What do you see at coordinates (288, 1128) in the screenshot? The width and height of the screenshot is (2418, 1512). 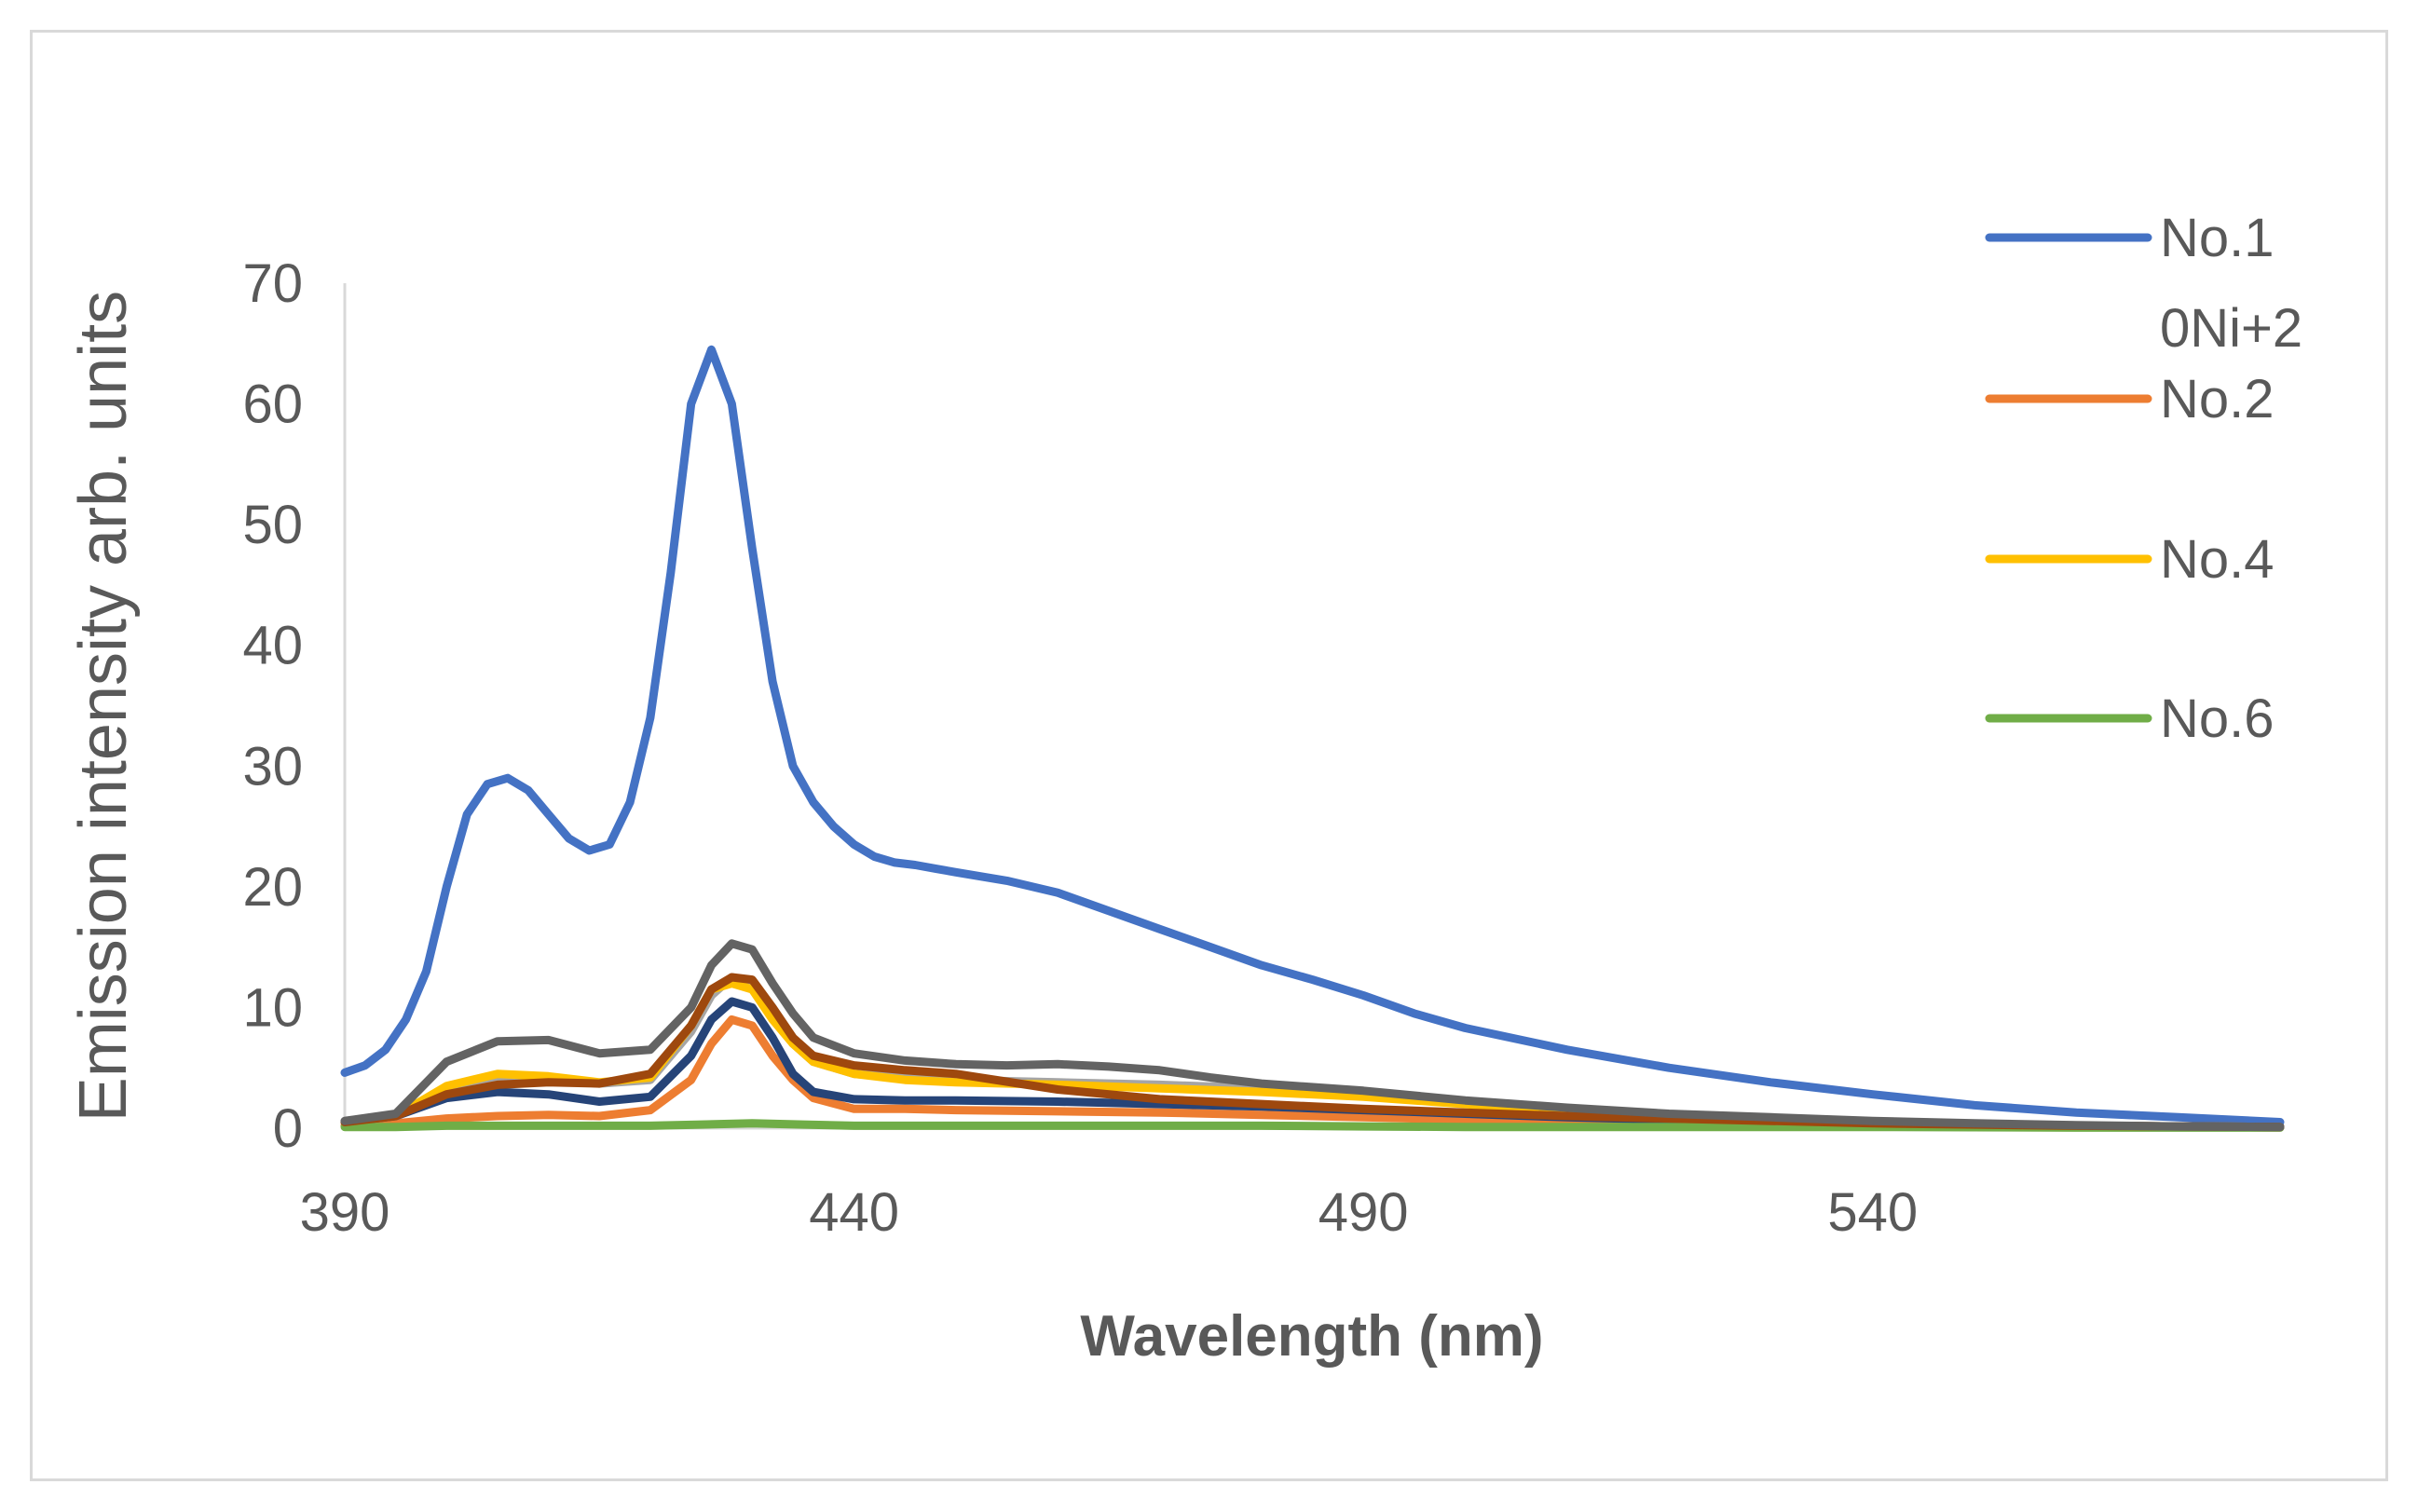 I see `y-tick-label: 0` at bounding box center [288, 1128].